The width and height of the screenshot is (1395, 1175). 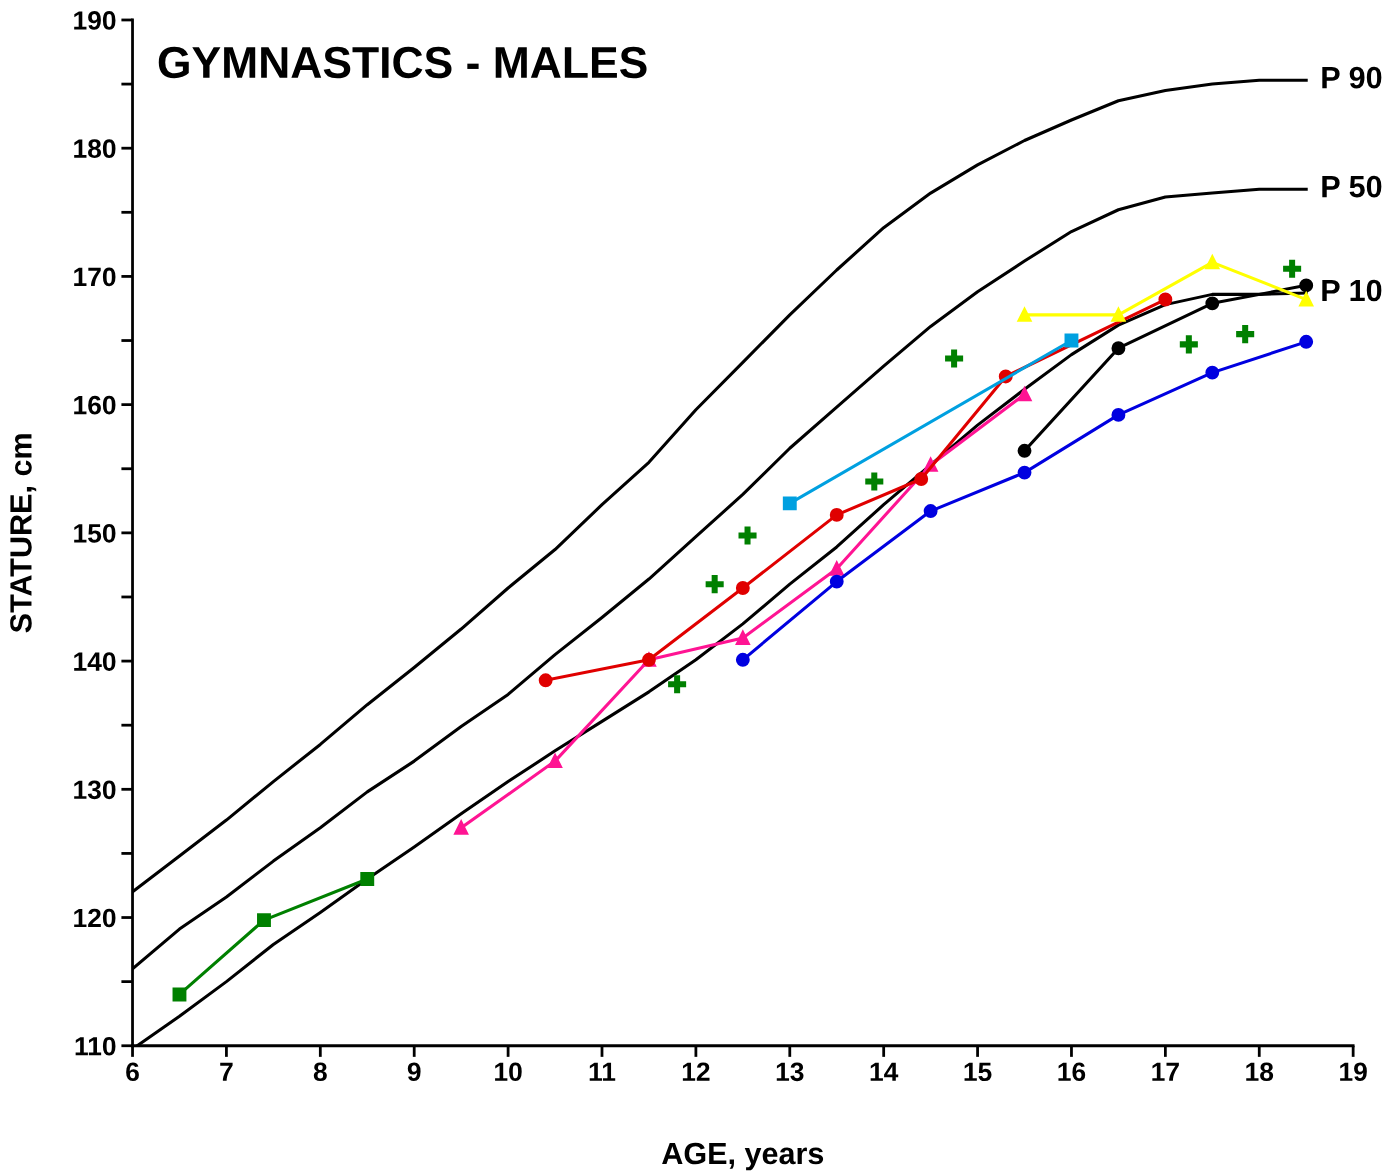 What do you see at coordinates (696, 1071) in the screenshot?
I see `x-tick-label: 12` at bounding box center [696, 1071].